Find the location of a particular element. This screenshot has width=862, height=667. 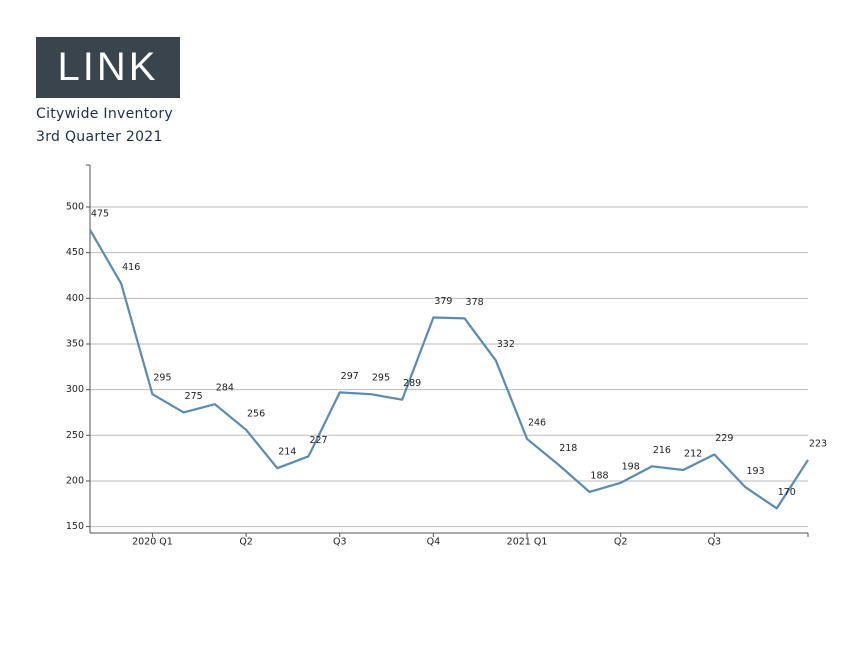

logo: LINK is located at coordinates (108, 67).